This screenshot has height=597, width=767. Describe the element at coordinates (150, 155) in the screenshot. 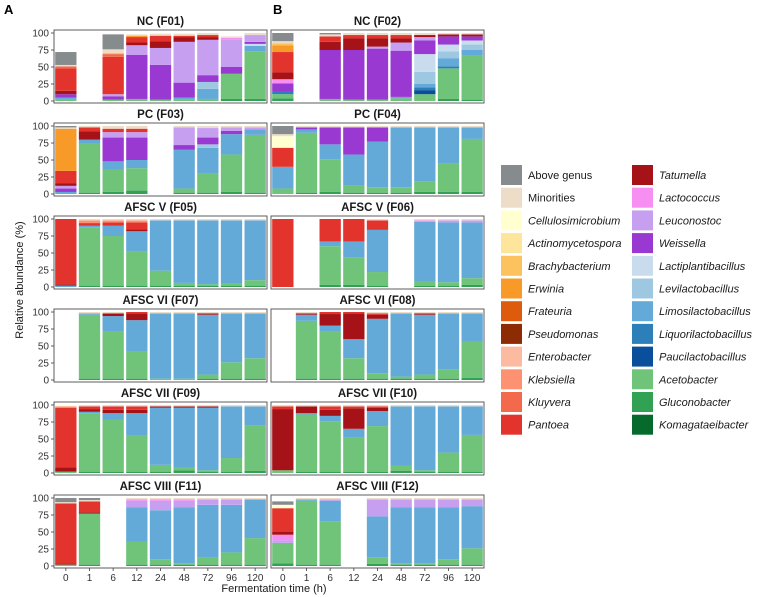

I see `panel-pc-f03: PC (F03) 0 25 50 75 100` at that location.